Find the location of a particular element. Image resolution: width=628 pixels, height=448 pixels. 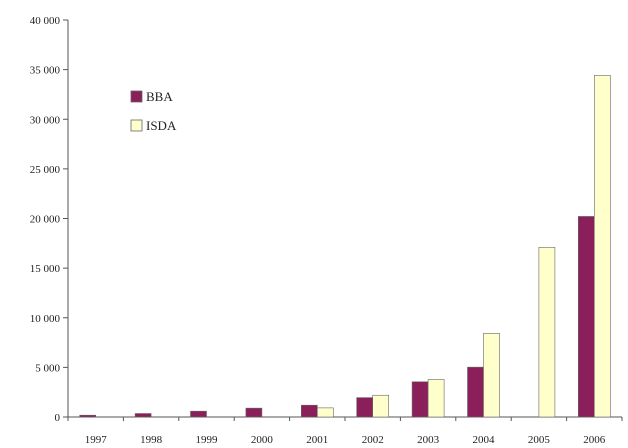

legend: BBA ISDA is located at coordinates (153, 111).